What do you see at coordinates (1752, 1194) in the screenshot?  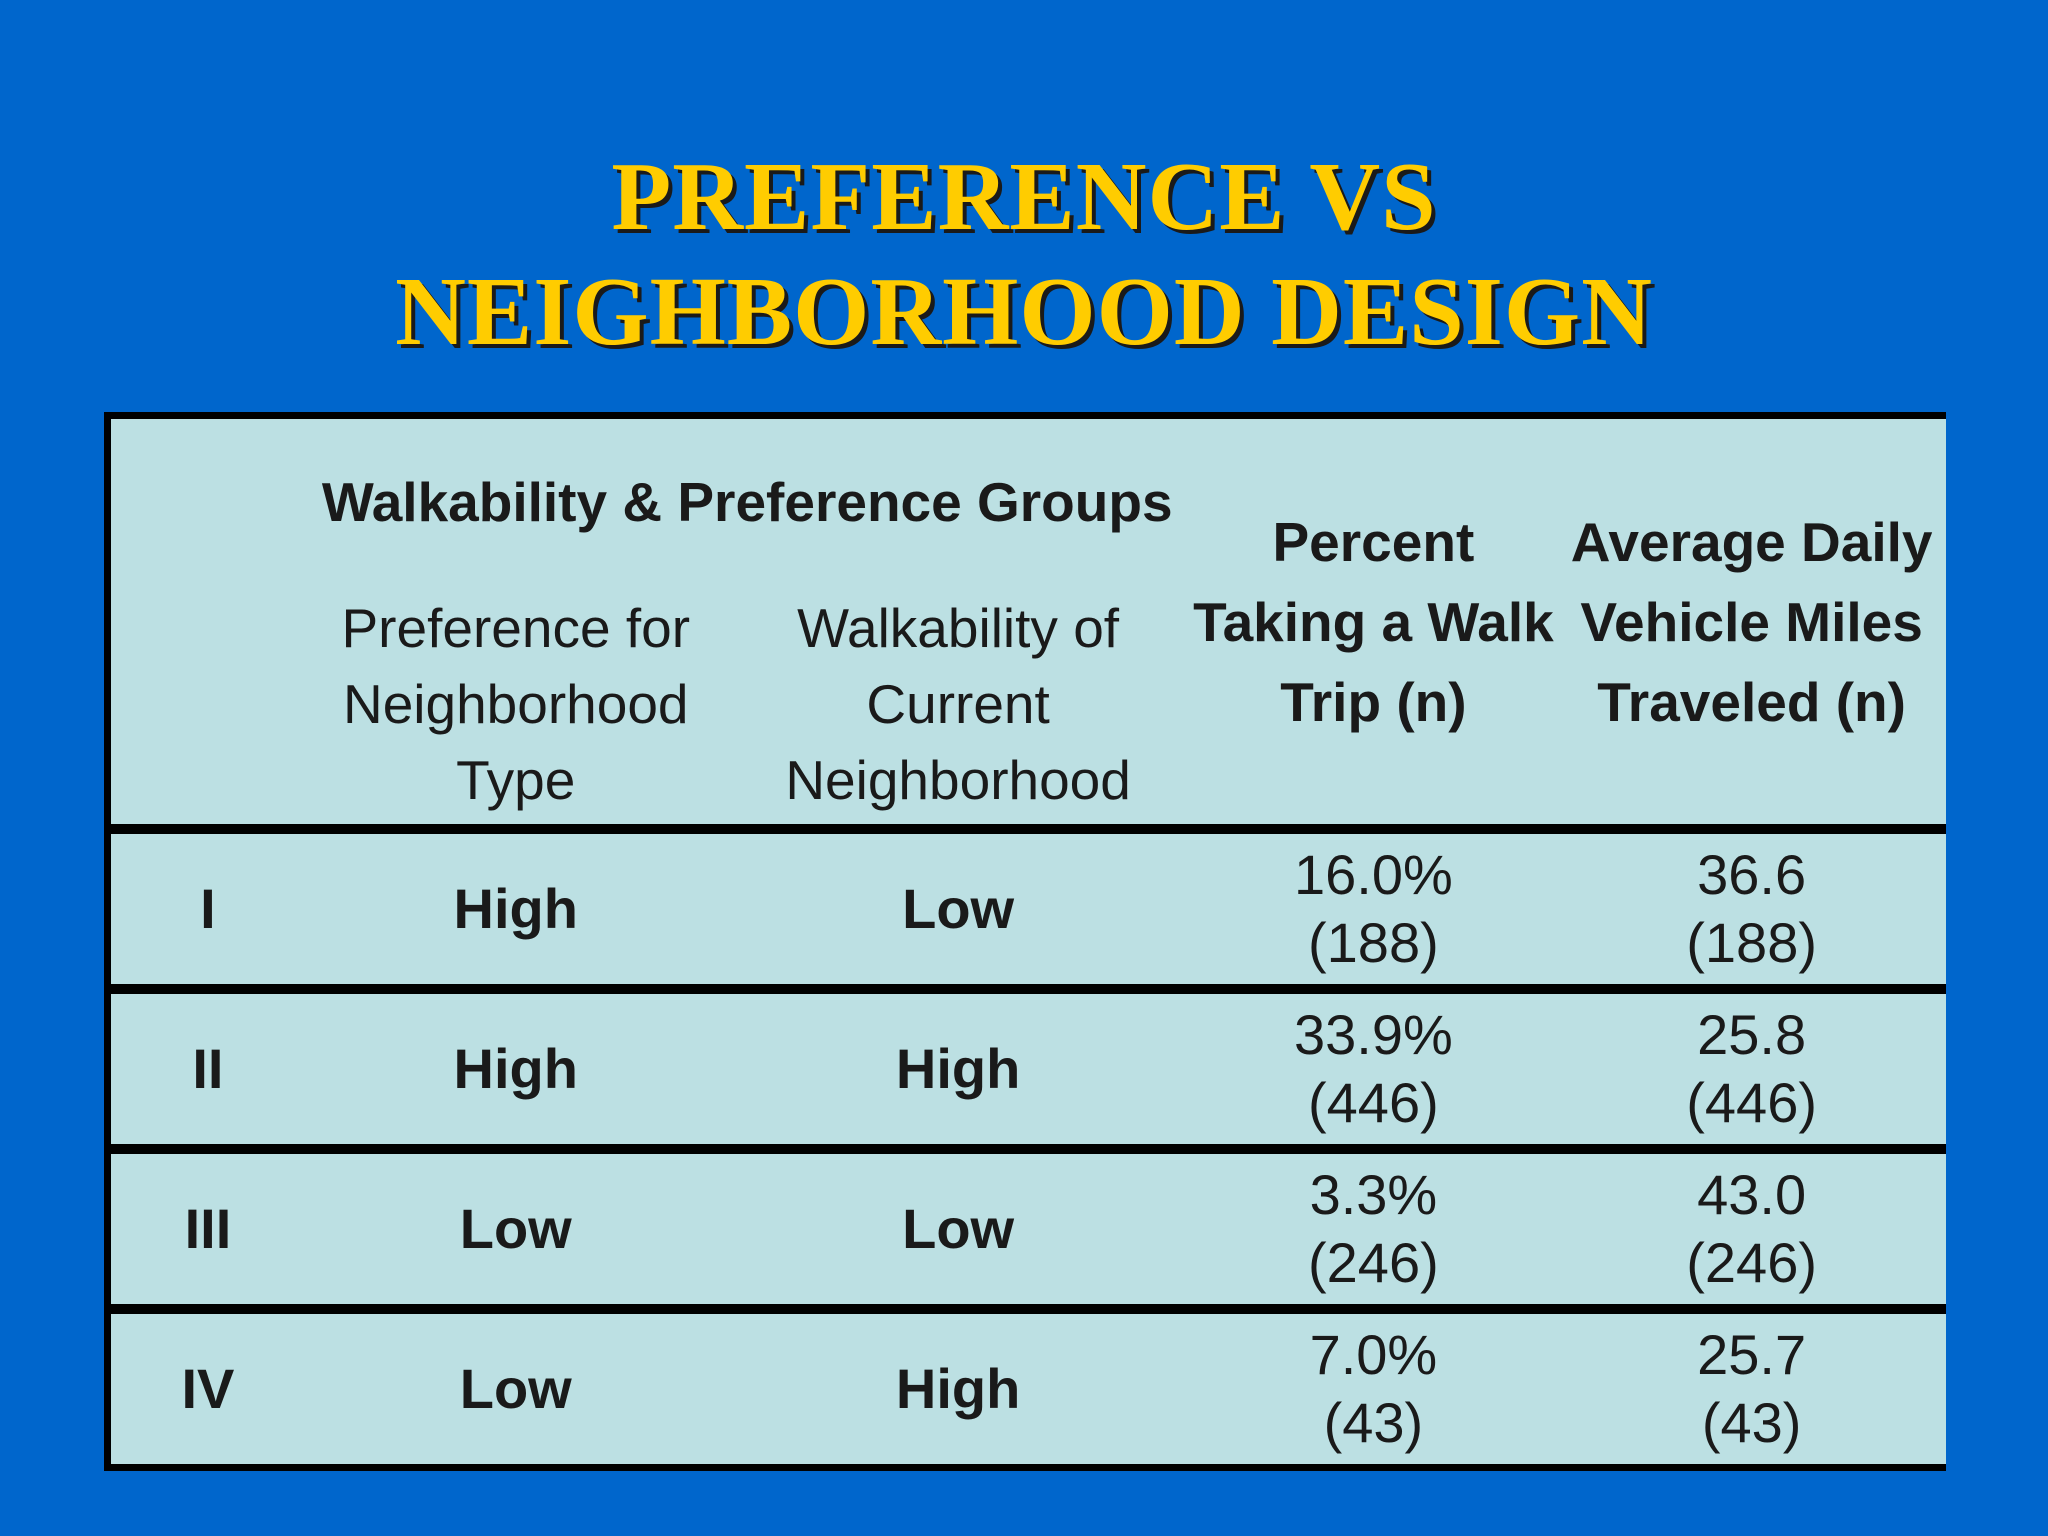 I see `vmt-value: 43.0` at bounding box center [1752, 1194].